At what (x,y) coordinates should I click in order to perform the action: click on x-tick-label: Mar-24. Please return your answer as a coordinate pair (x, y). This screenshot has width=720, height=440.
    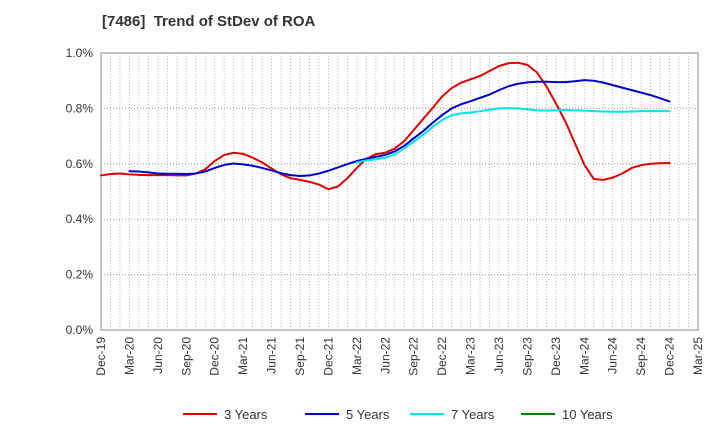
    Looking at the image, I should click on (584, 356).